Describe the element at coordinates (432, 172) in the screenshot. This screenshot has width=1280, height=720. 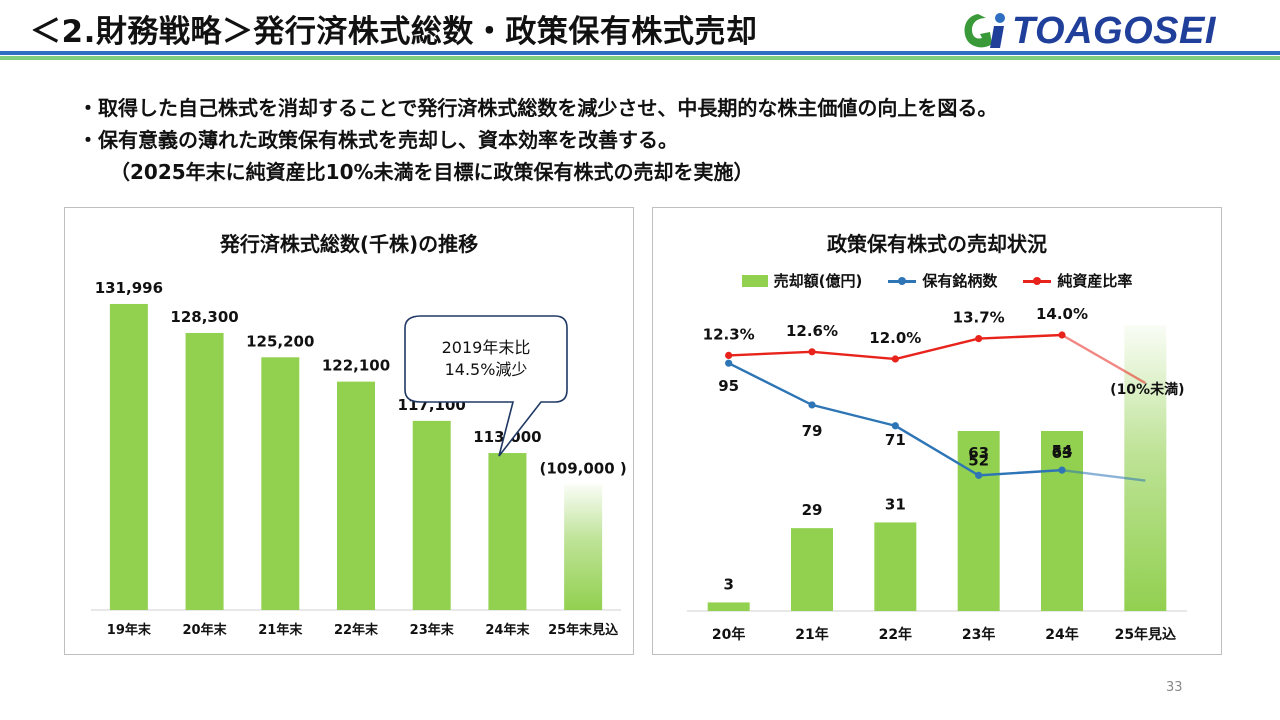
I see `bullet-subnote: （2025年末に純資産比10%未満を目標に政策保有株式の売却を実施）` at that location.